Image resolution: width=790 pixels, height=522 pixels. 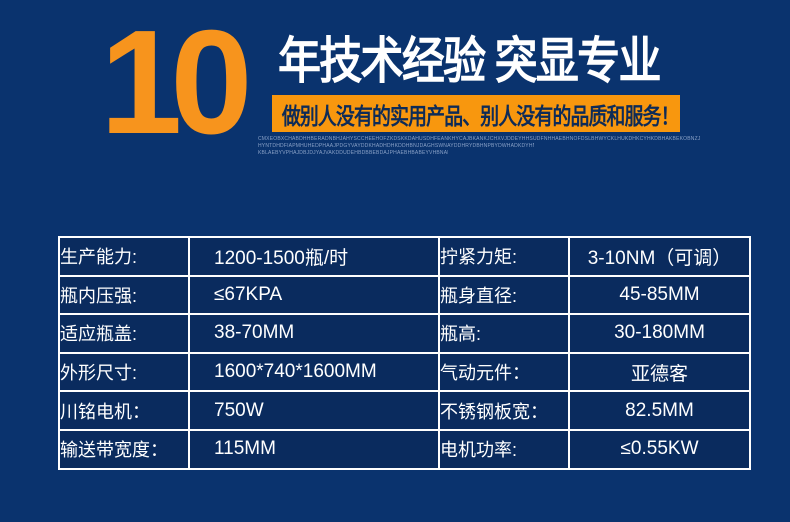 I want to click on table-row: 适应瓶盖: 38-70MM, so click(x=253, y=333).